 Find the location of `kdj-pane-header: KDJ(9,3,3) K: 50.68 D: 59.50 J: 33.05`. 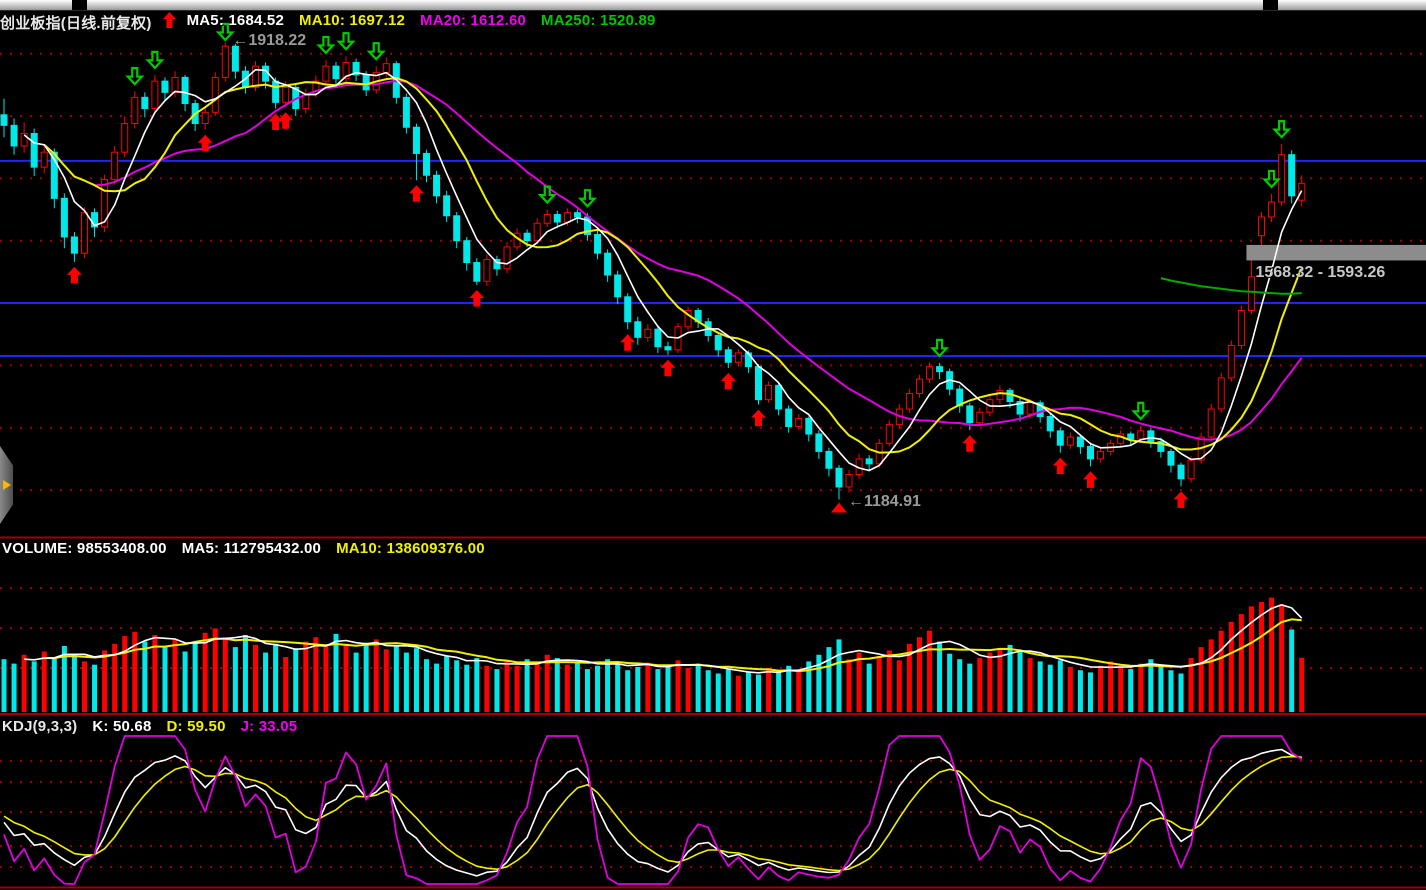

kdj-pane-header: KDJ(9,3,3) K: 50.68 D: 59.50 J: 33.05 is located at coordinates (149, 726).